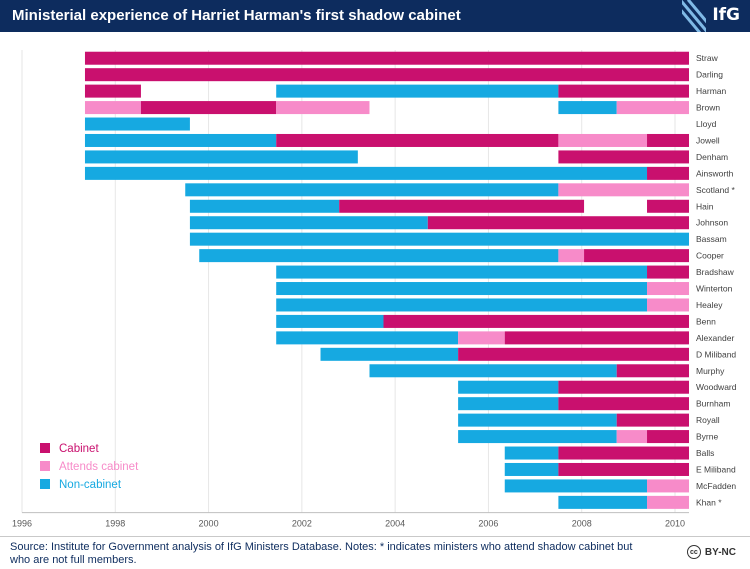 The image size is (750, 569). Describe the element at coordinates (302, 524) in the screenshot. I see `x-tick-label: 2002` at that location.